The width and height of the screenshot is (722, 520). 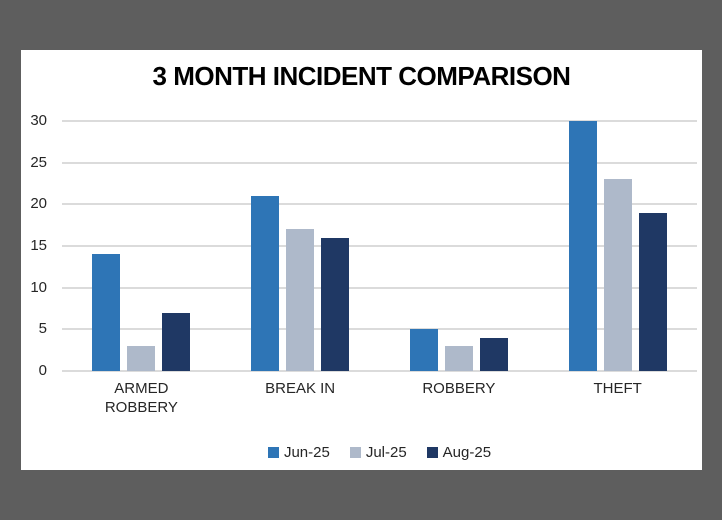 I want to click on bar-jul-25-theft, so click(x=617, y=275).